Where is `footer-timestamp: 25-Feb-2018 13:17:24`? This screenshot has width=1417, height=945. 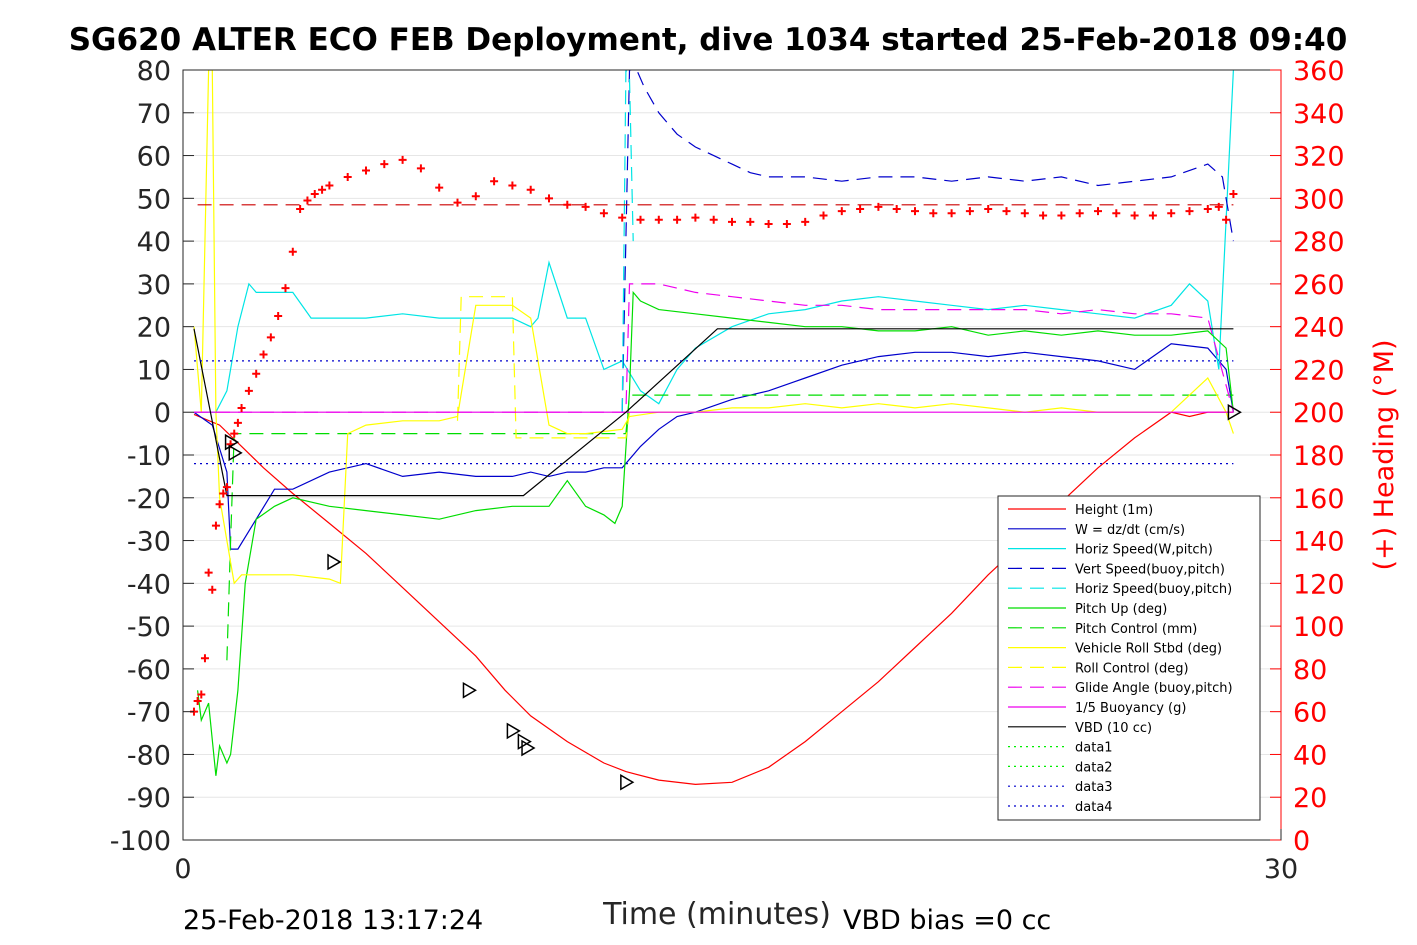 footer-timestamp: 25-Feb-2018 13:17:24 is located at coordinates (333, 920).